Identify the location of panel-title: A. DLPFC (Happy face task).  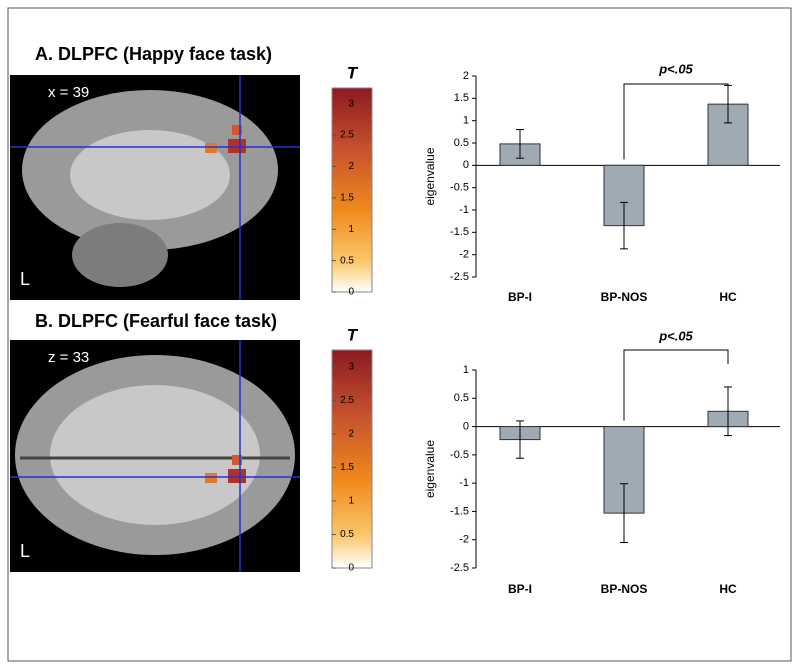
(153, 54).